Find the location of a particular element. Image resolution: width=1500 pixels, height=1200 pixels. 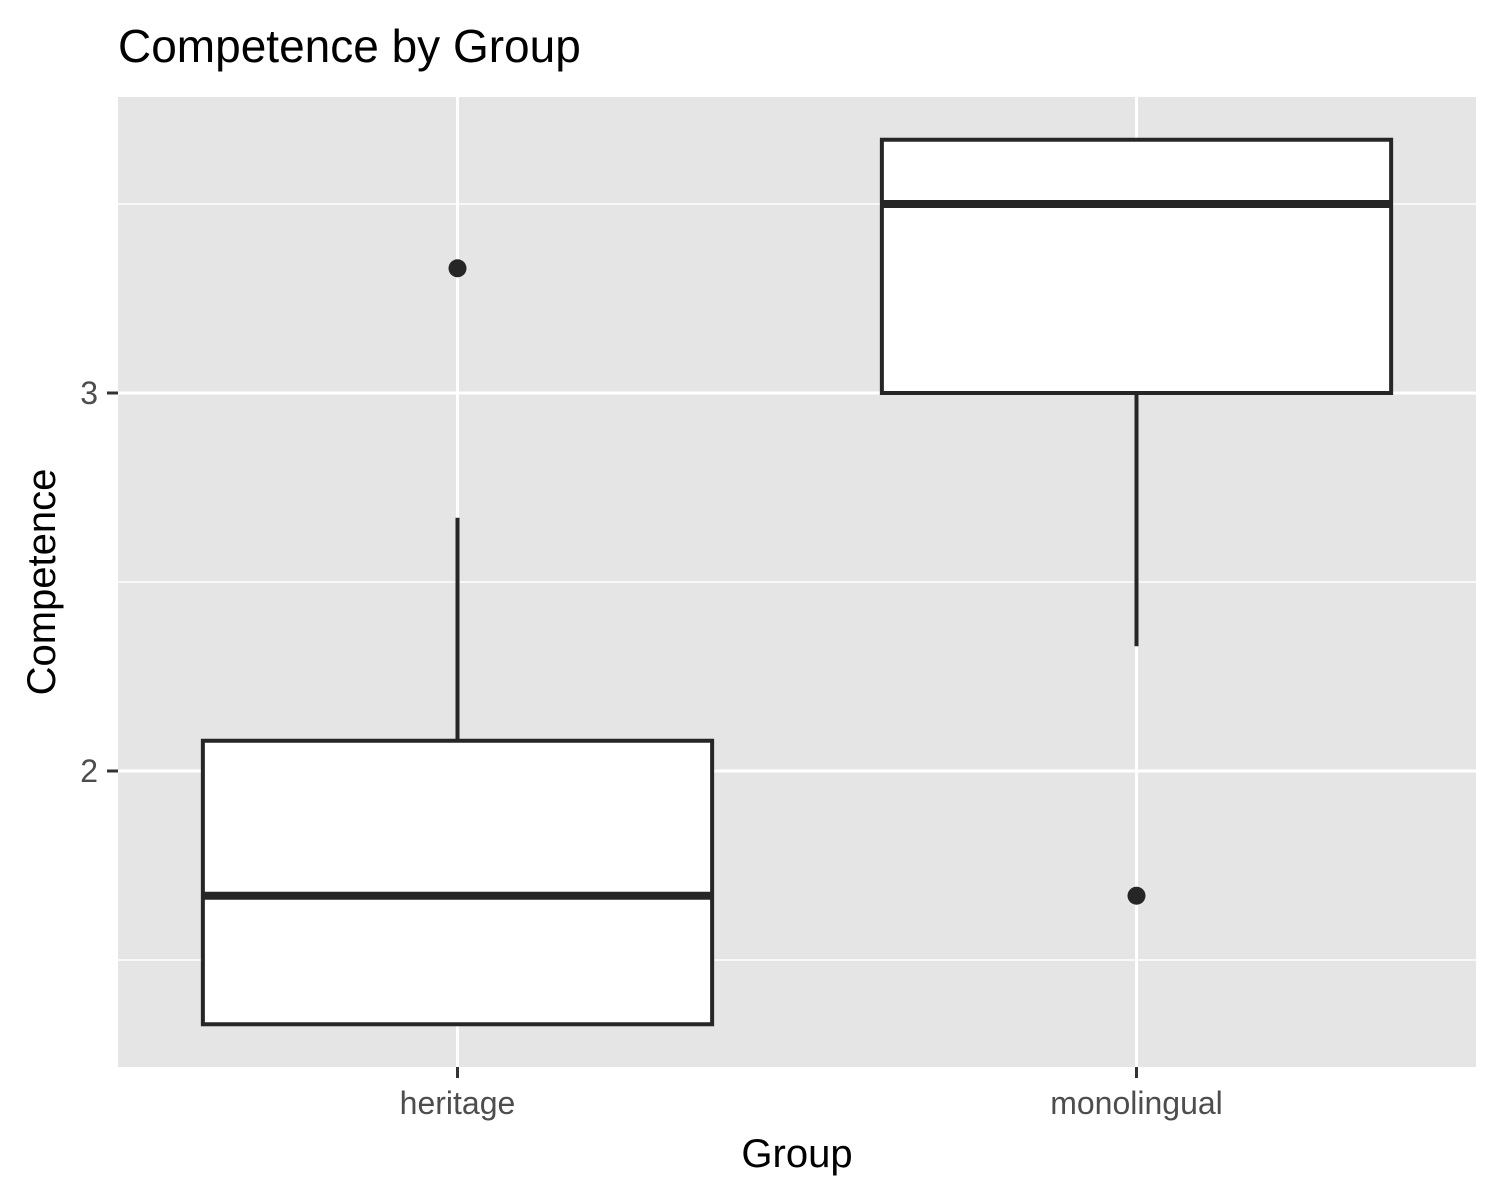

chart-title: Competence by Group is located at coordinates (349, 46).